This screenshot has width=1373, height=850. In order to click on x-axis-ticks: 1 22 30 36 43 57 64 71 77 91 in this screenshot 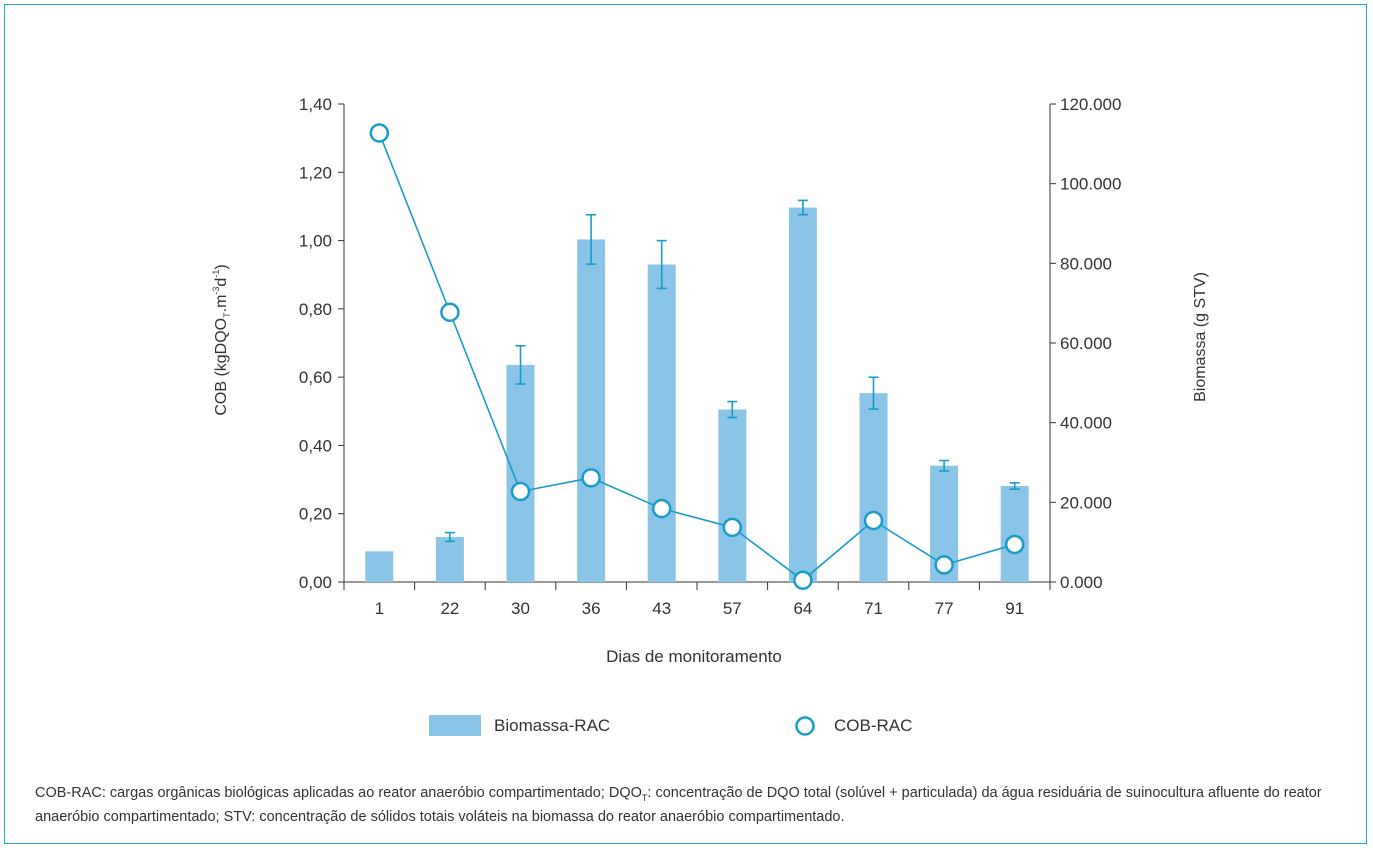, I will do `click(697, 600)`.